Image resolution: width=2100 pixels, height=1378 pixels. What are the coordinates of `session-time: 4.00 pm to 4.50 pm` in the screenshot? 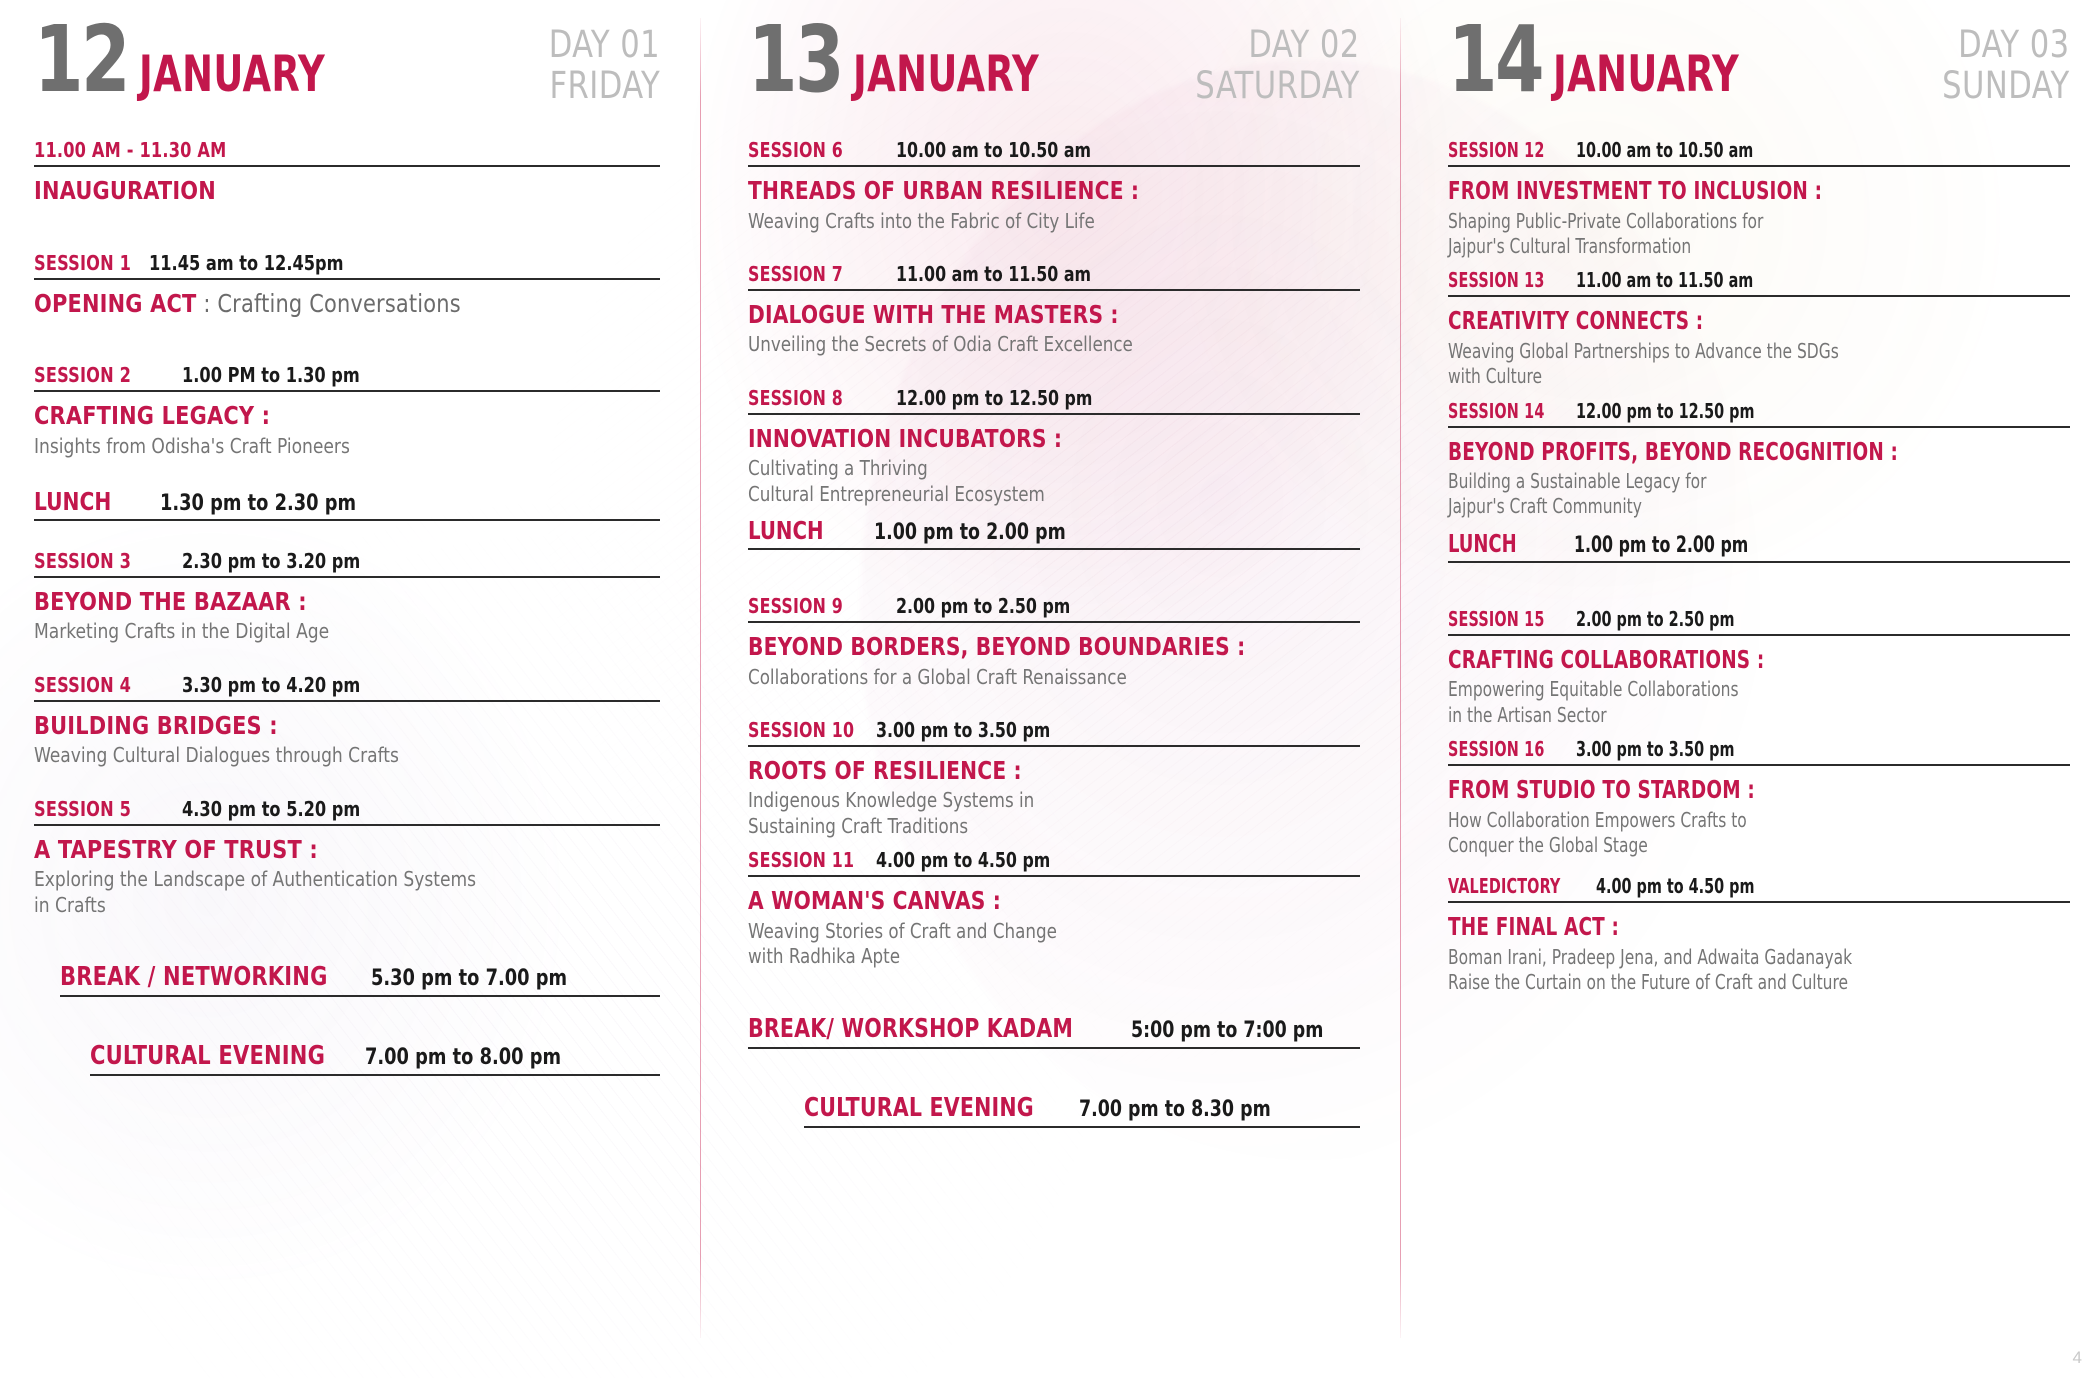 It's located at (962, 860).